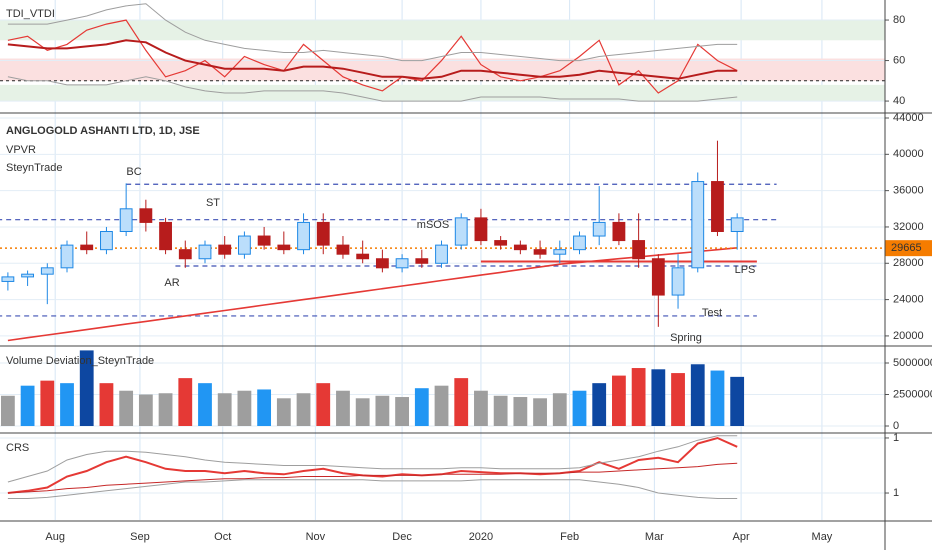  I want to click on y-tick-label: 36000, so click(908, 191).